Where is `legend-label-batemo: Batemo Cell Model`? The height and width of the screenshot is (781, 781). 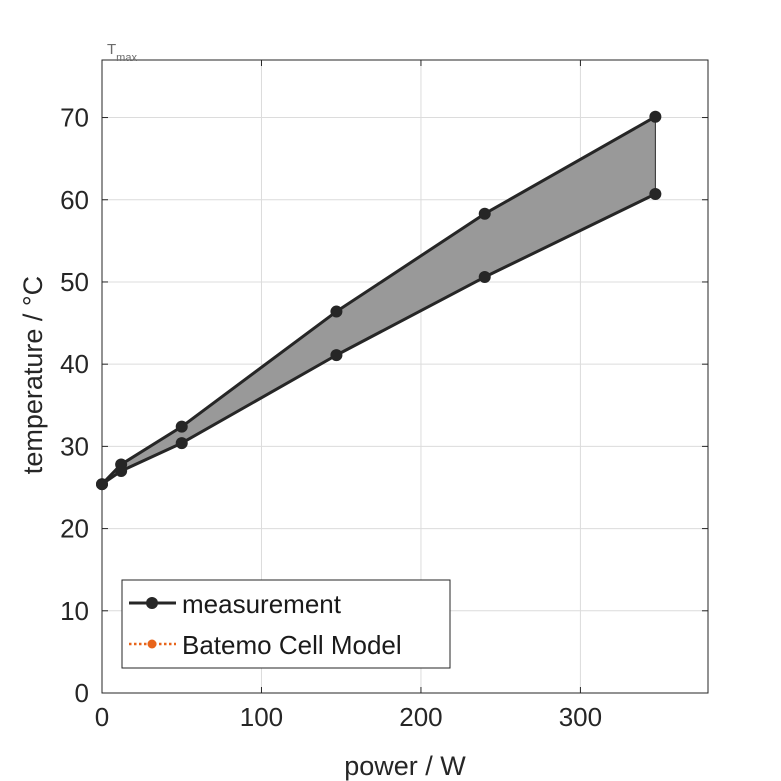 legend-label-batemo: Batemo Cell Model is located at coordinates (292, 645).